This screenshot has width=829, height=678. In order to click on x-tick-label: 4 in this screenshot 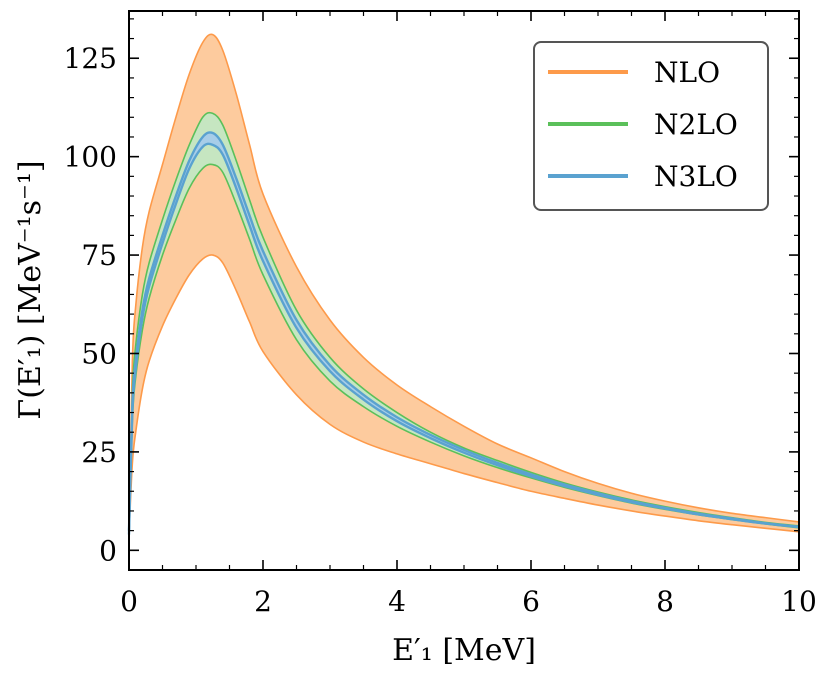, I will do `click(397, 601)`.